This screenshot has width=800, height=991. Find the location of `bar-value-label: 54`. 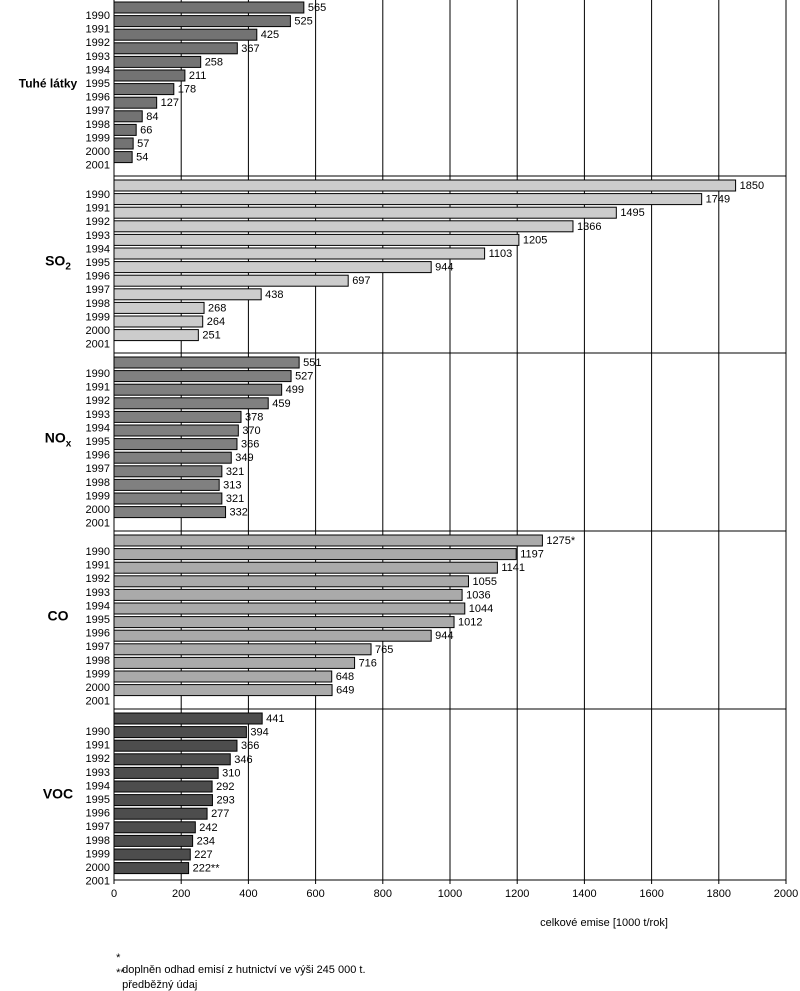

bar-value-label: 54 is located at coordinates (142, 158).